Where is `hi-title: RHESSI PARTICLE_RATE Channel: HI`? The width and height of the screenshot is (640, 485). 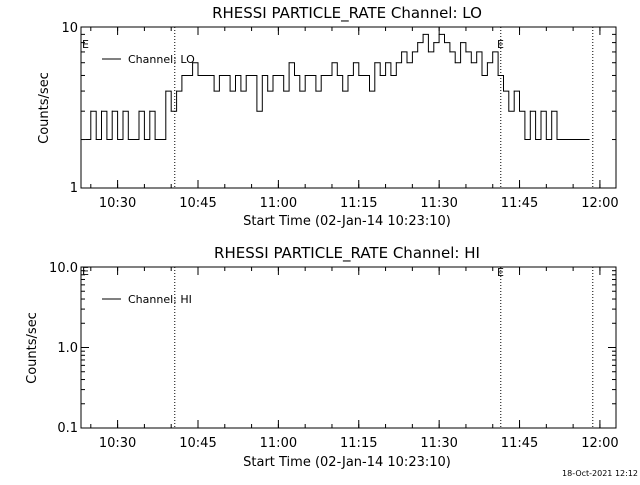
hi-title: RHESSI PARTICLE_RATE Channel: HI is located at coordinates (347, 253).